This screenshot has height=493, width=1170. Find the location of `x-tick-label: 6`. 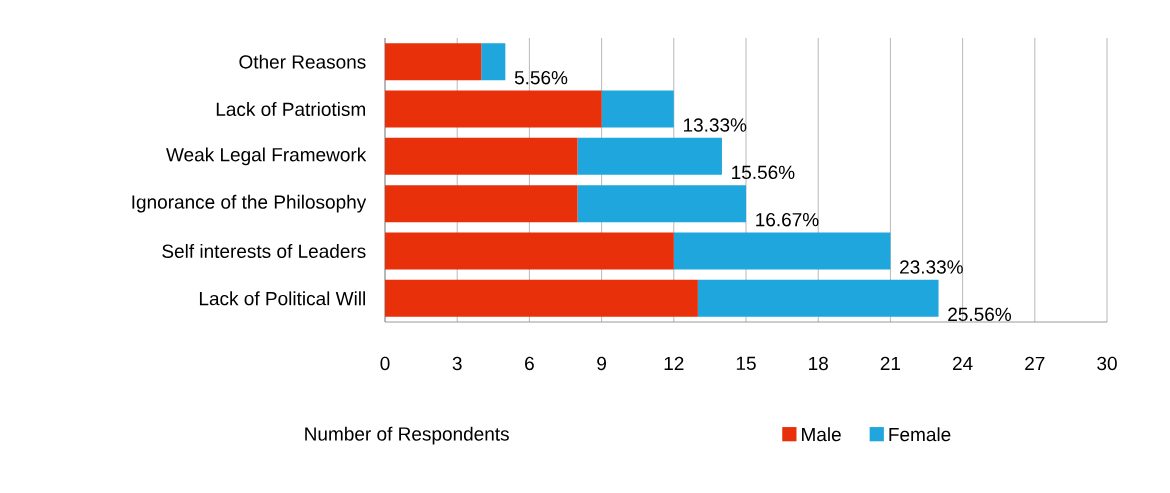

x-tick-label: 6 is located at coordinates (529, 363).